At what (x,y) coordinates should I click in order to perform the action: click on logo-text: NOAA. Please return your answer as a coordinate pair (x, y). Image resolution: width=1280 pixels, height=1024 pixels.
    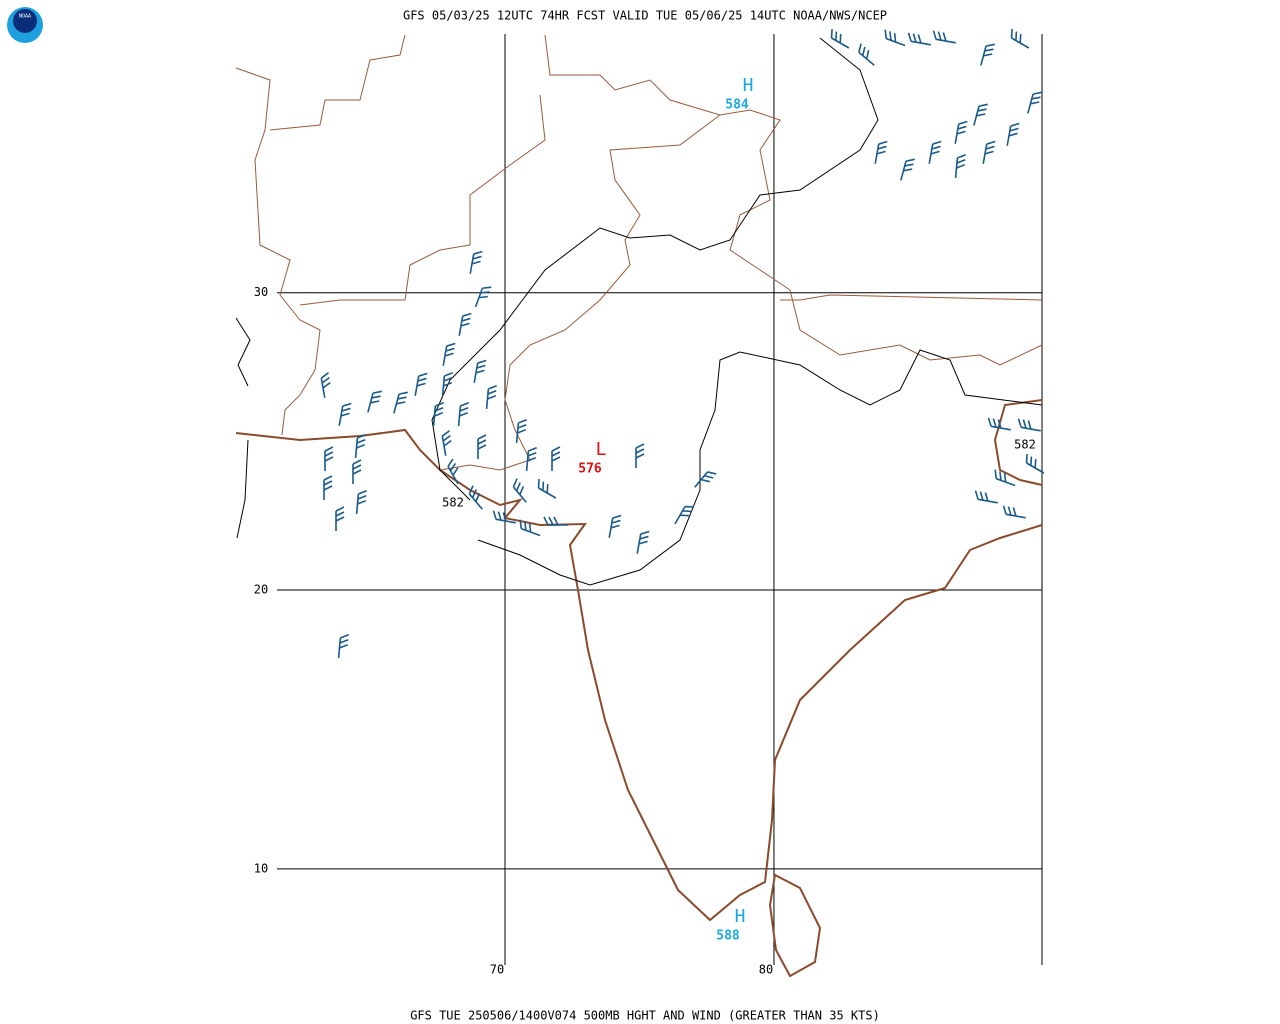
    Looking at the image, I should click on (25, 17).